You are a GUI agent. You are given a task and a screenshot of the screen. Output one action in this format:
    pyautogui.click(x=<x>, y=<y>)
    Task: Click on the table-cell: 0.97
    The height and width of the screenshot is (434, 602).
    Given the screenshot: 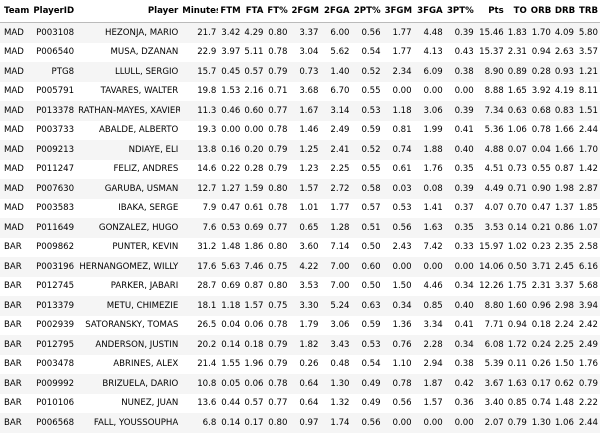 What is the action you would take?
    pyautogui.click(x=305, y=423)
    